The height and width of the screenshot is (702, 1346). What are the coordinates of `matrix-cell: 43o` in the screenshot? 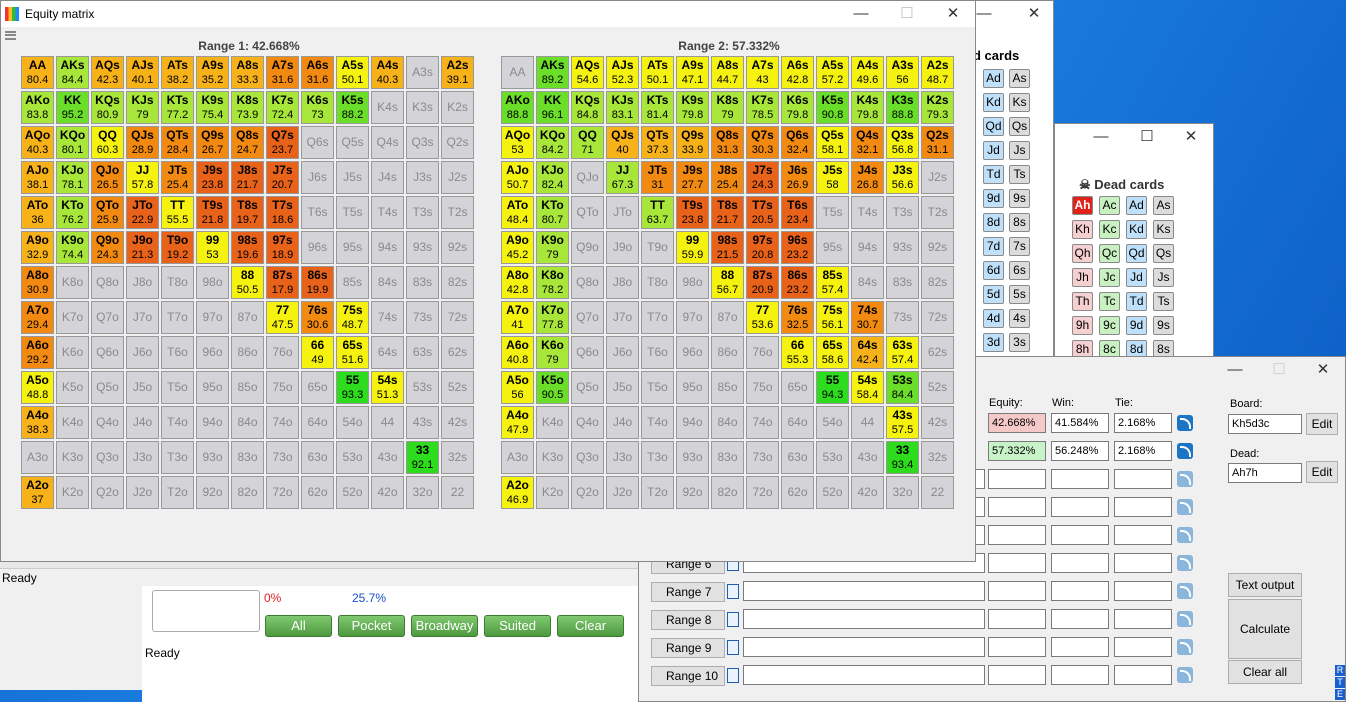 It's located at (387, 457).